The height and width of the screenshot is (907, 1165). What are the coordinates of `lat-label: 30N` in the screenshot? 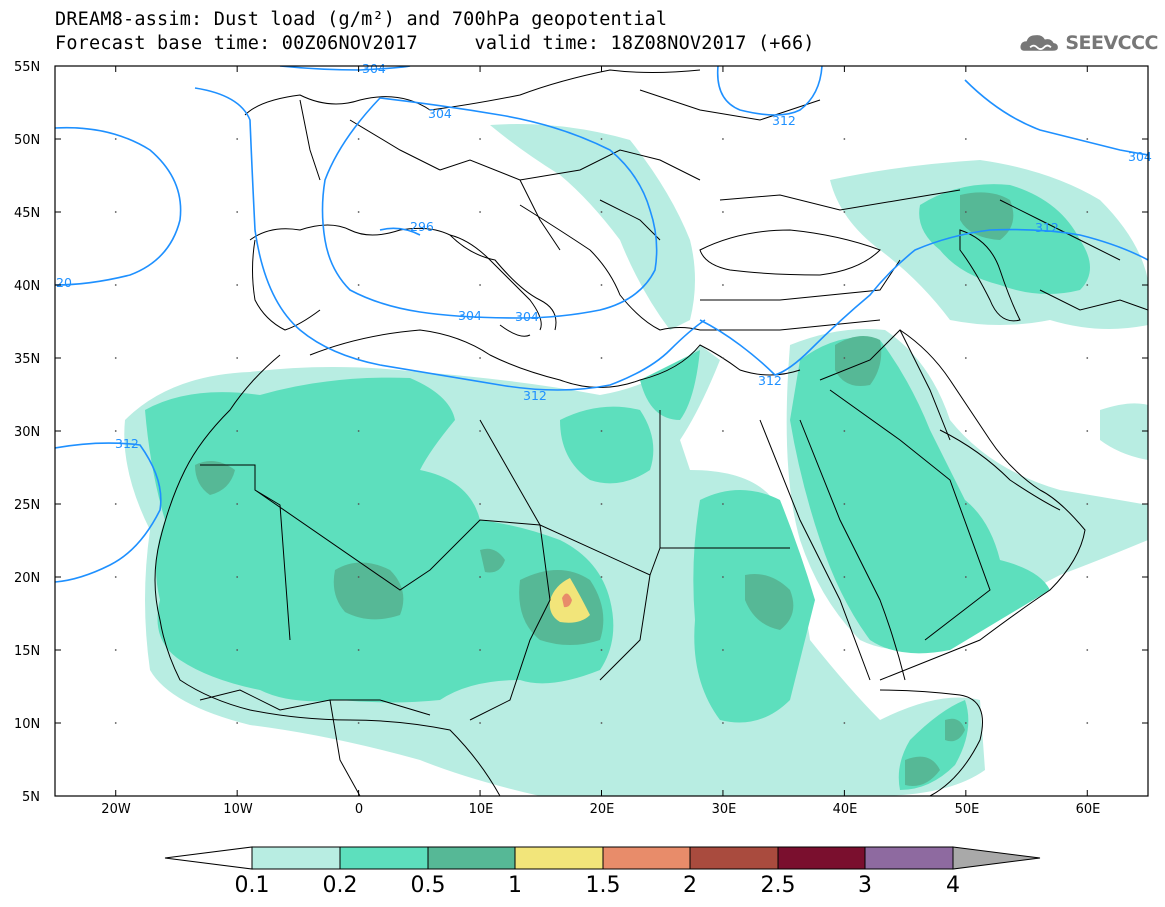 It's located at (27, 432).